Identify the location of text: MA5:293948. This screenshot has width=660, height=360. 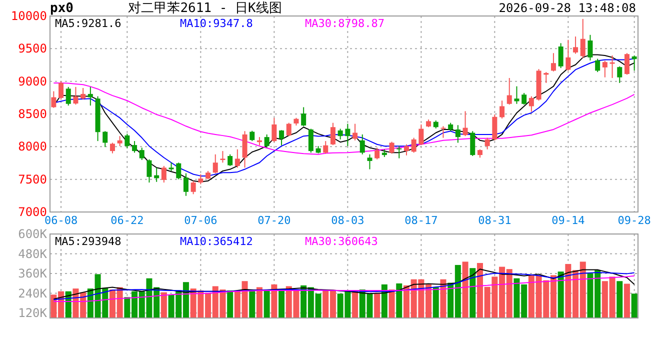
(88, 241).